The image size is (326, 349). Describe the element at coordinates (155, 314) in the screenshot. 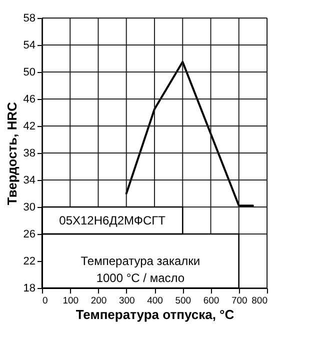

I see `x-axis-title: Температура отпуска, °C` at that location.